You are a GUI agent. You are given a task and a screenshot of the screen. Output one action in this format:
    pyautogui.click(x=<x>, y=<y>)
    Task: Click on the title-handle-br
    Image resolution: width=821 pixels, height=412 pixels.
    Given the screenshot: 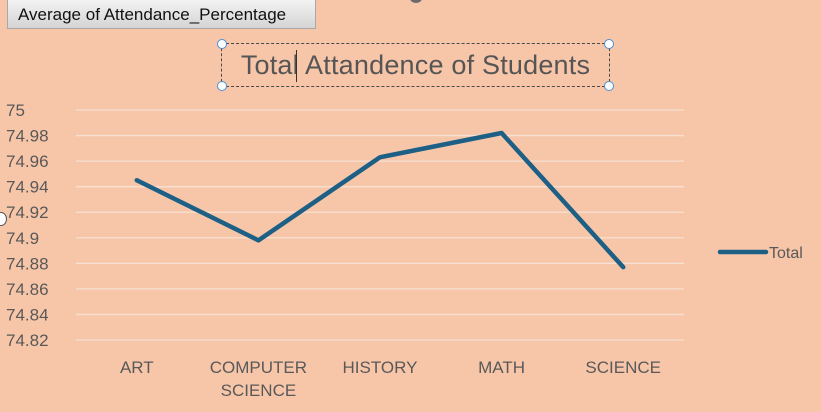 What is the action you would take?
    pyautogui.click(x=609, y=86)
    